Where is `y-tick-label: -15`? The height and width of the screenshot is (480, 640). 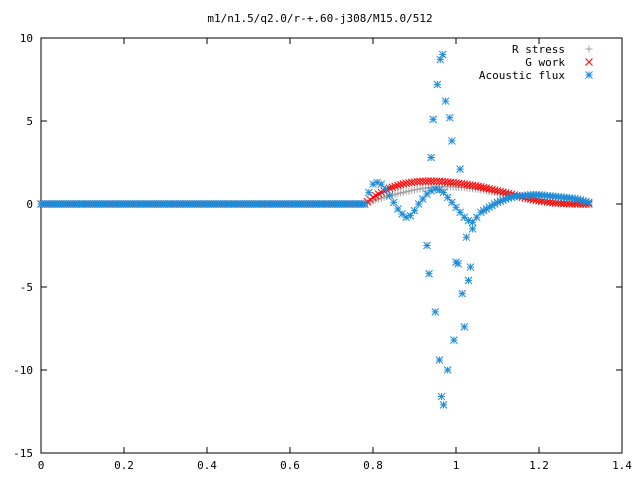
y-tick-label: -15 is located at coordinates (23, 453).